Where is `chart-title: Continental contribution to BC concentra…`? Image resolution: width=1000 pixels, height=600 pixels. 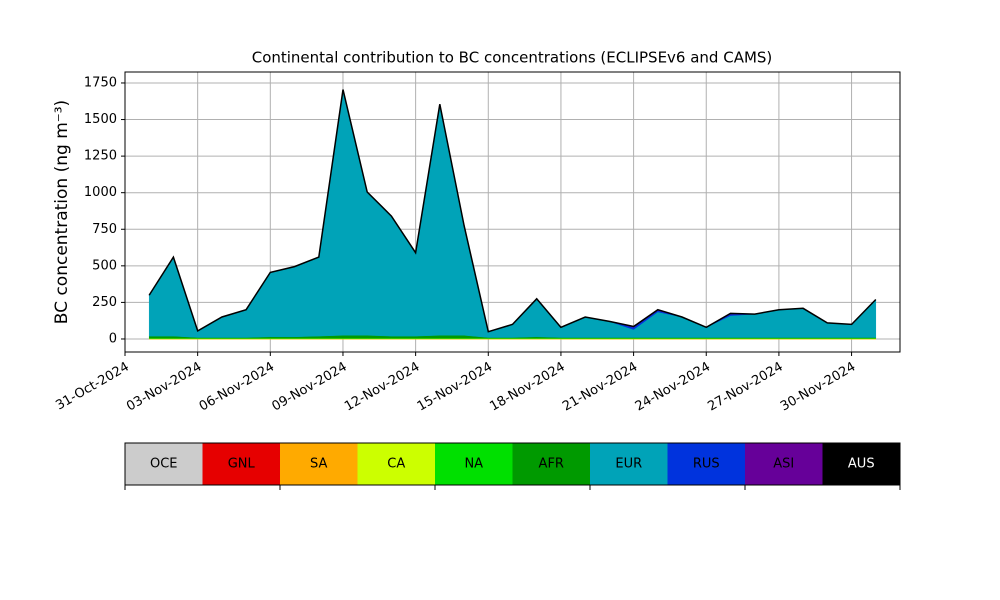 chart-title: Continental contribution to BC concentra… is located at coordinates (512, 58).